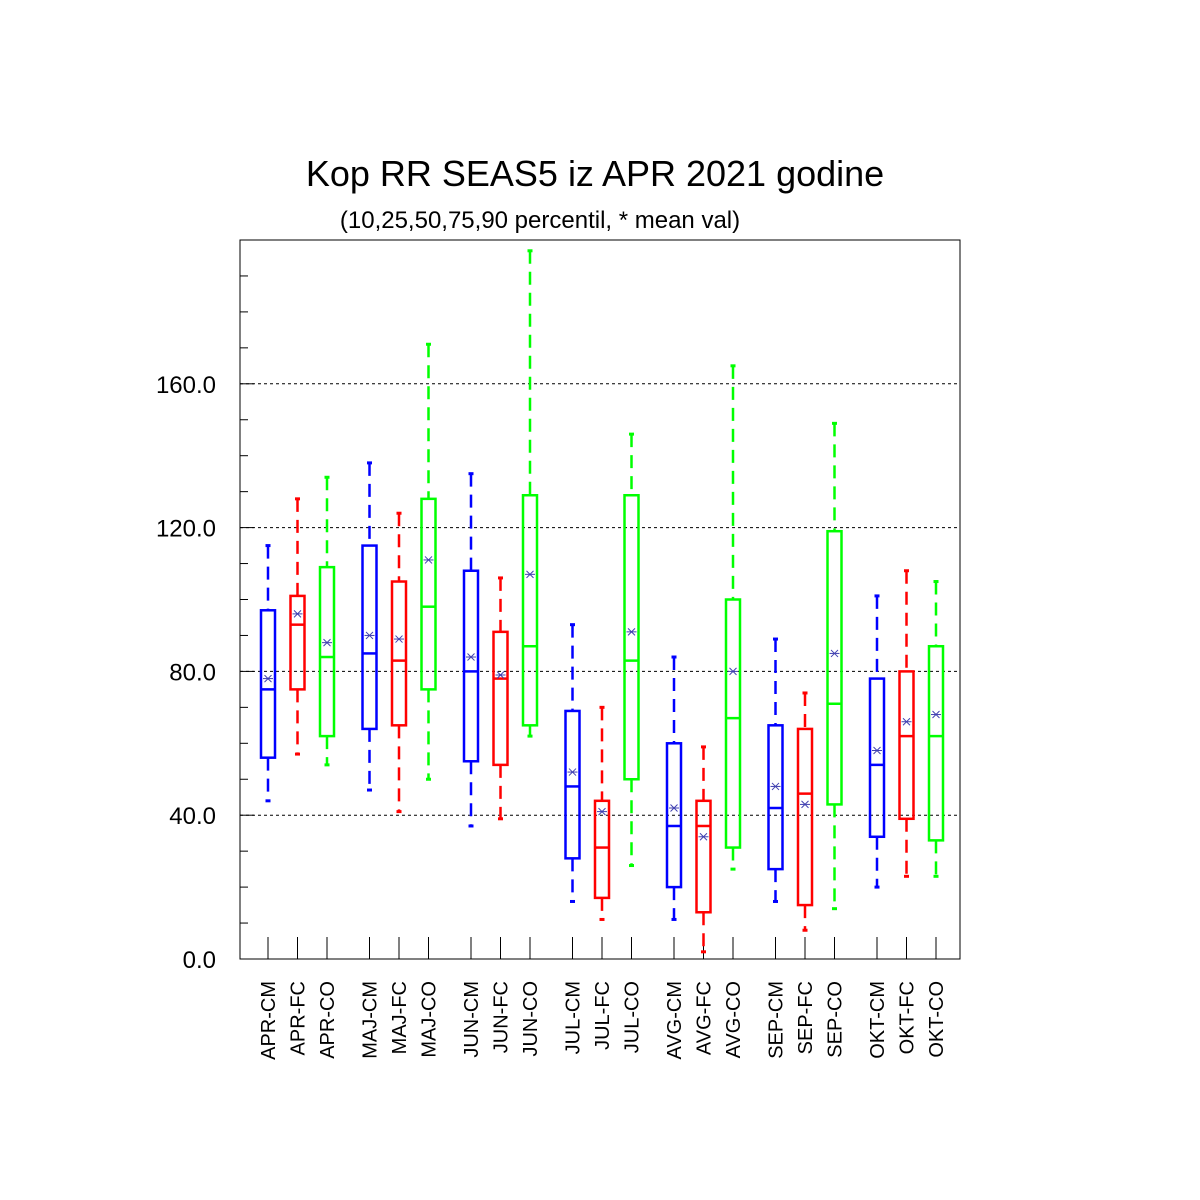 Image resolution: width=1200 pixels, height=1200 pixels. I want to click on x-tick-label: AVG-FC, so click(705, 1018).